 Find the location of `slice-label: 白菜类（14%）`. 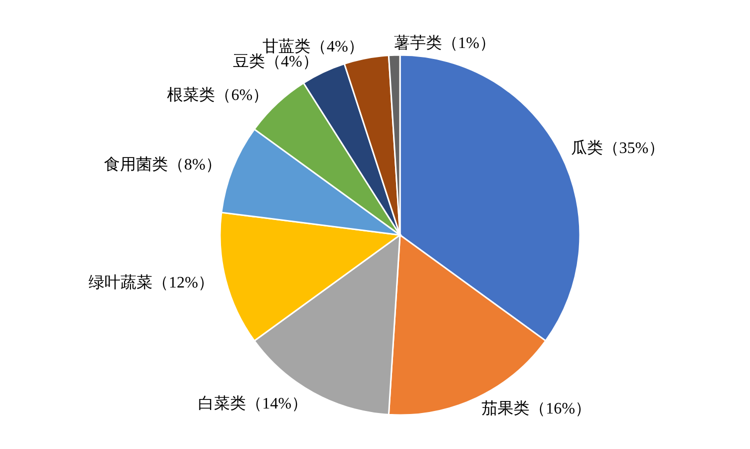

slice-label: 白菜类（14%） is located at coordinates (253, 403).